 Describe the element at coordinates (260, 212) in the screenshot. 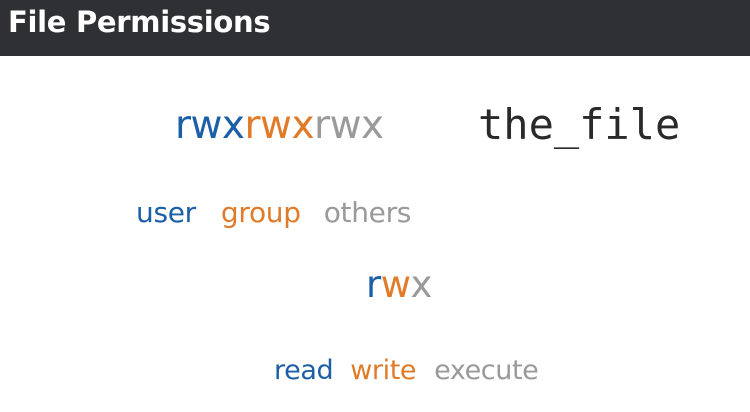

I see `group-label: group` at that location.